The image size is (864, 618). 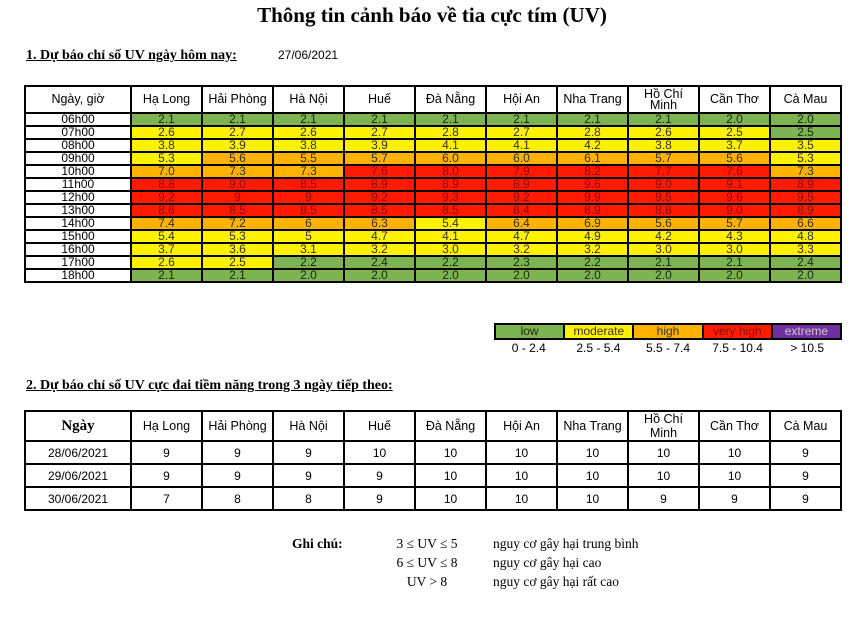 What do you see at coordinates (379, 171) in the screenshot?
I see `uv-value-cell: 7.6` at bounding box center [379, 171].